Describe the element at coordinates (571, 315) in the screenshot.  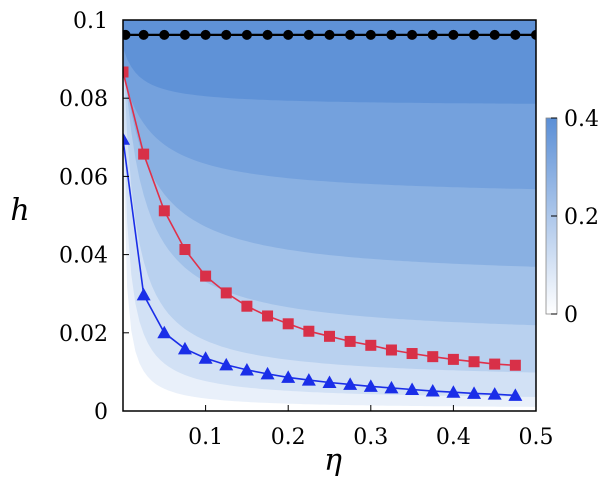
I see `colorbar-tick-label: 0` at that location.